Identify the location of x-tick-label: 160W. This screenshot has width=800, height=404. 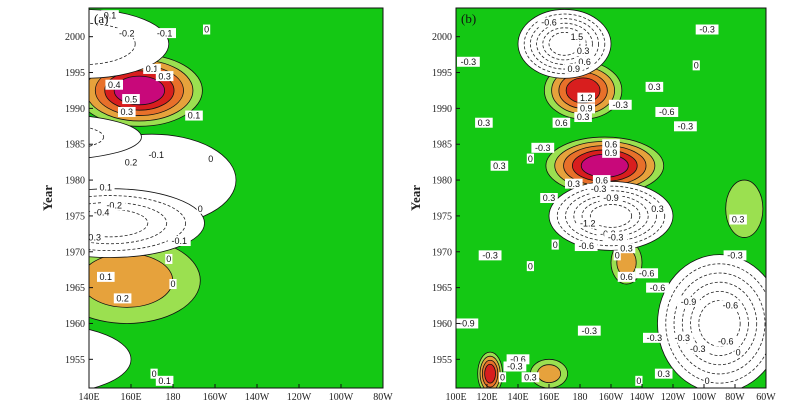
(611, 397).